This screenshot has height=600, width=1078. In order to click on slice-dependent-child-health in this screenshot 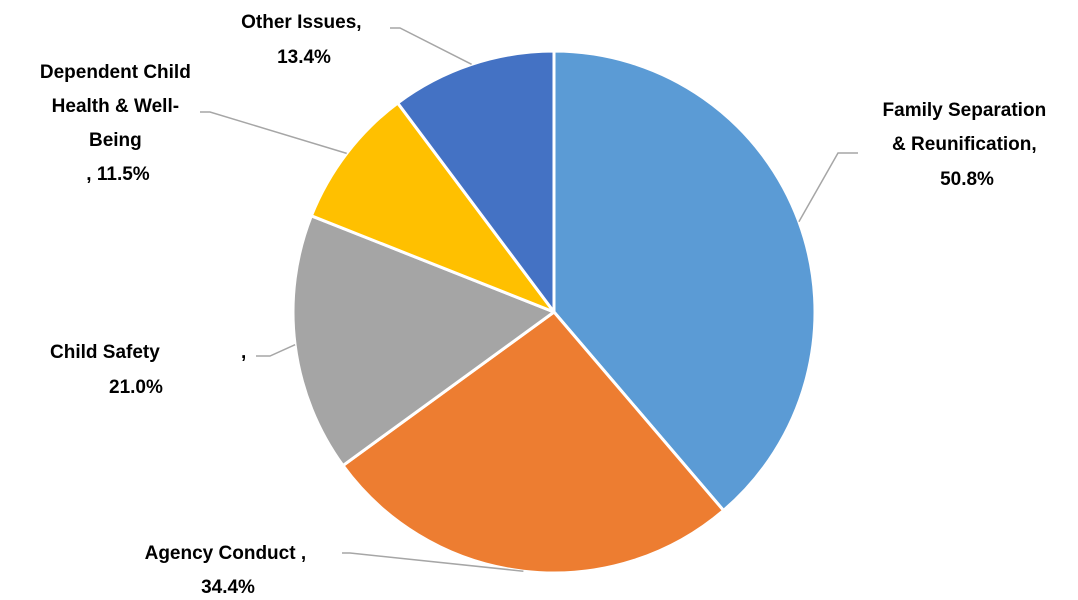, I will do `click(432, 207)`.